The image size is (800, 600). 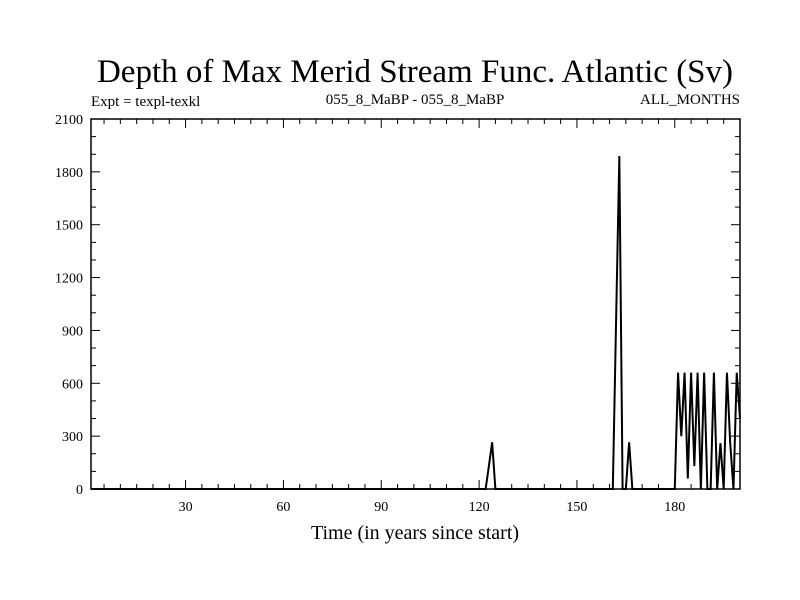 What do you see at coordinates (69, 279) in the screenshot?
I see `y-tick-label: 1200` at bounding box center [69, 279].